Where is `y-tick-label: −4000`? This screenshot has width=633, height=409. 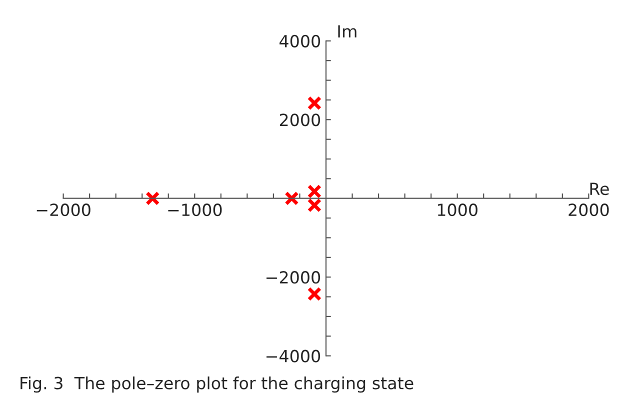
y-tick-label: −4000 is located at coordinates (293, 356).